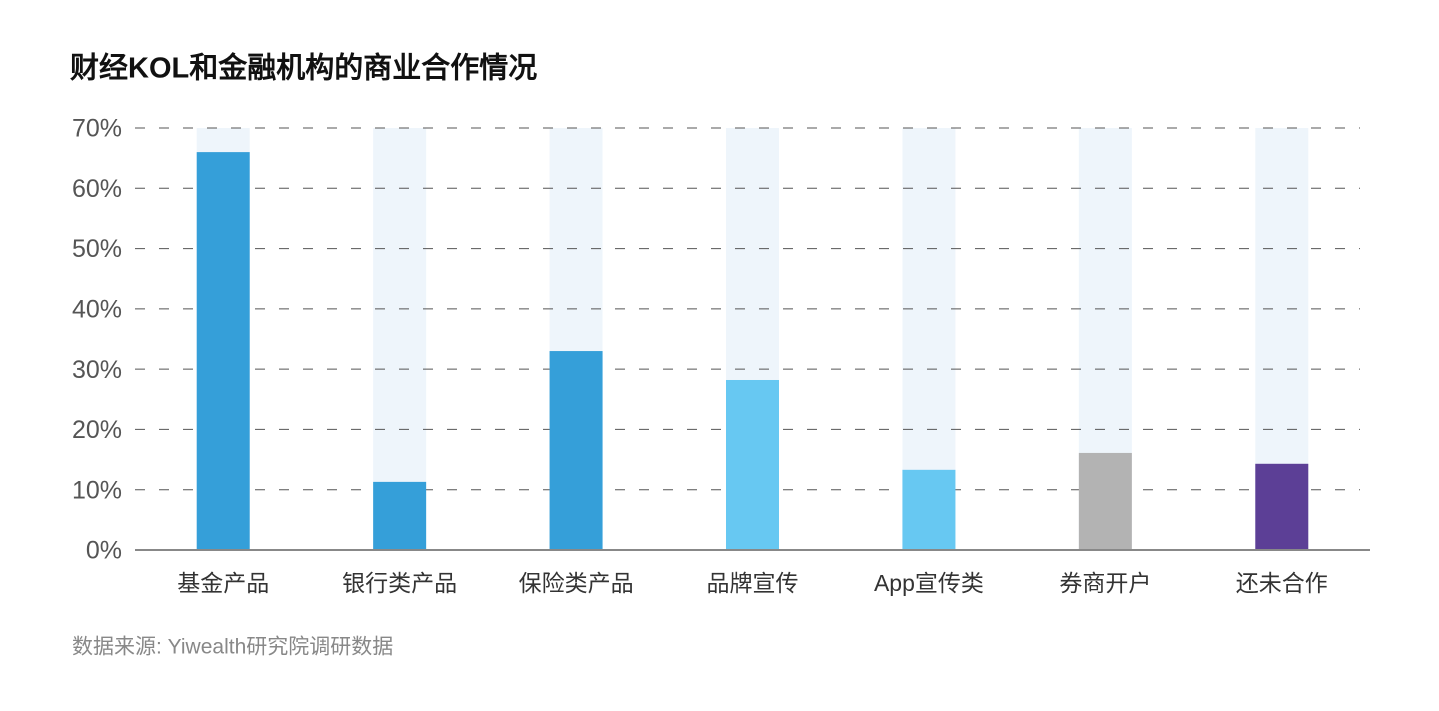 This screenshot has width=1439, height=711. I want to click on x-tick-label: 银行类产品, so click(399, 583).